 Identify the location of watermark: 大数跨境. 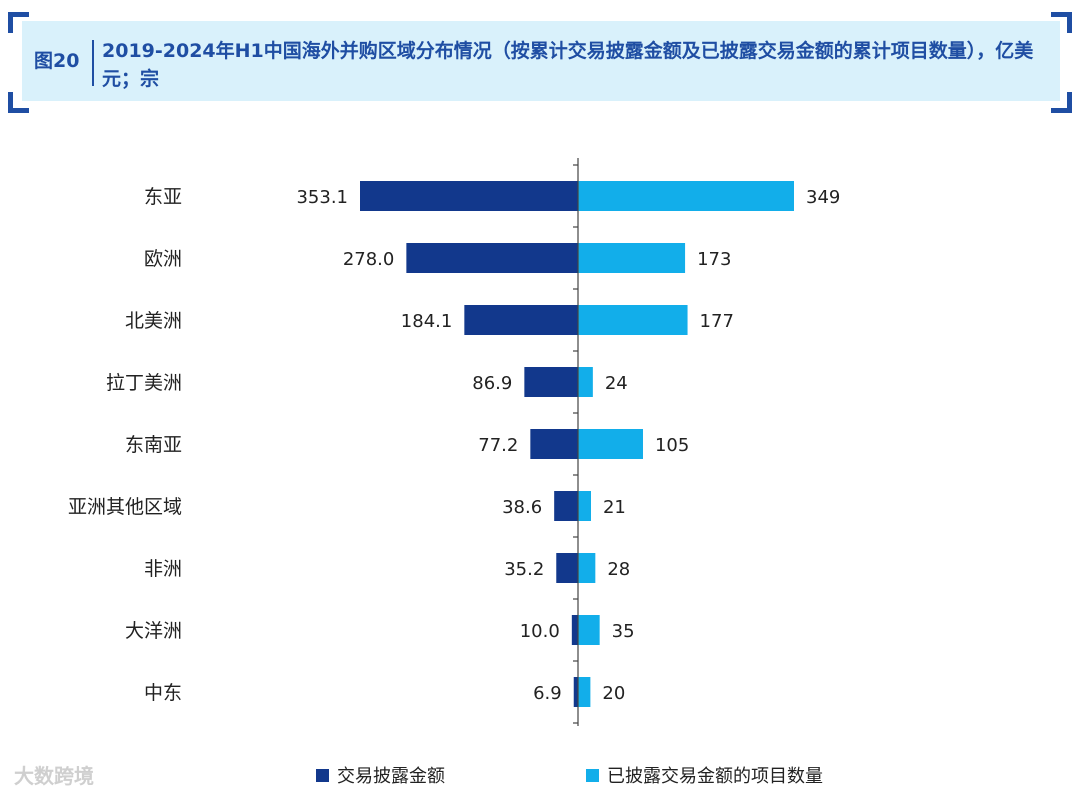
(54, 776).